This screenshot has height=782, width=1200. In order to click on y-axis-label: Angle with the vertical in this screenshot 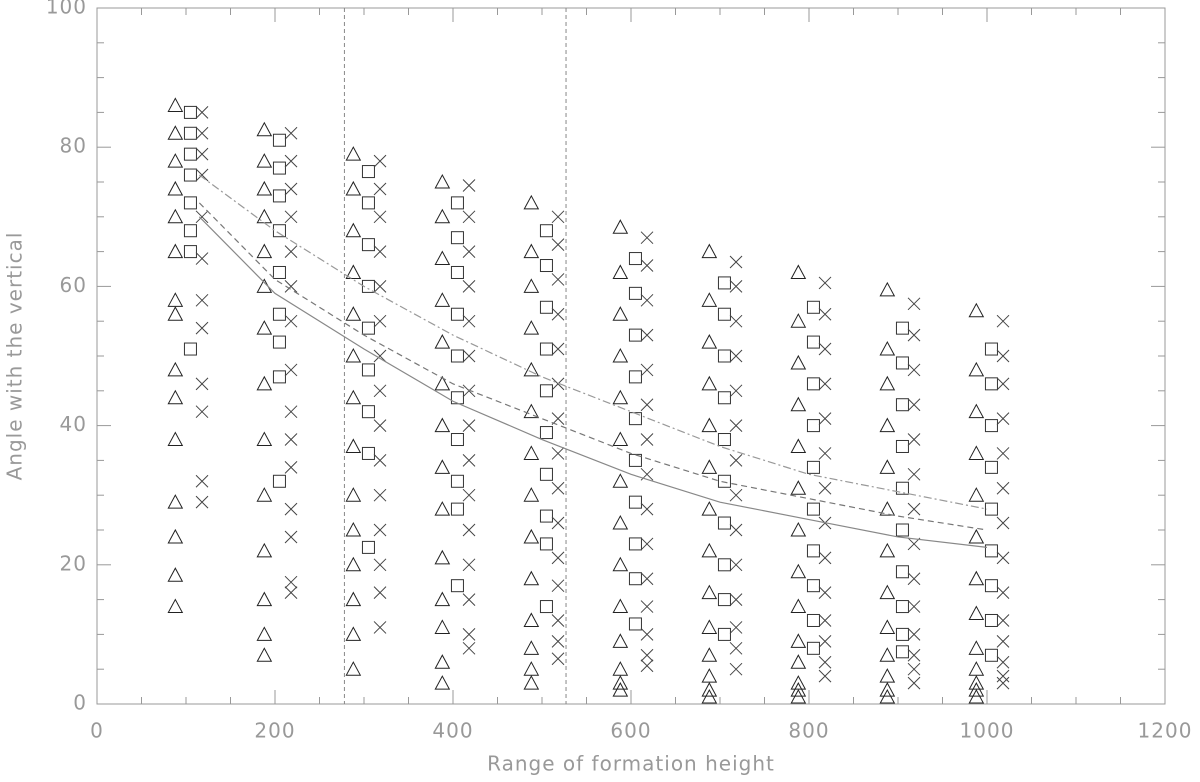, I will do `click(15, 356)`.